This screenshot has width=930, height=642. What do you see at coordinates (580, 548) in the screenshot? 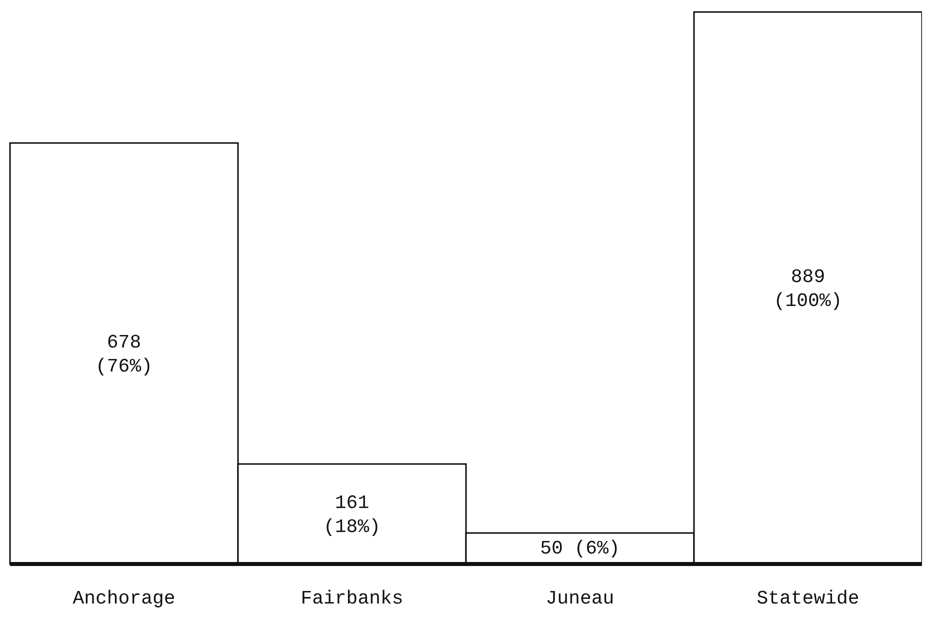
I see `data-label: 50 (6%)` at bounding box center [580, 548].